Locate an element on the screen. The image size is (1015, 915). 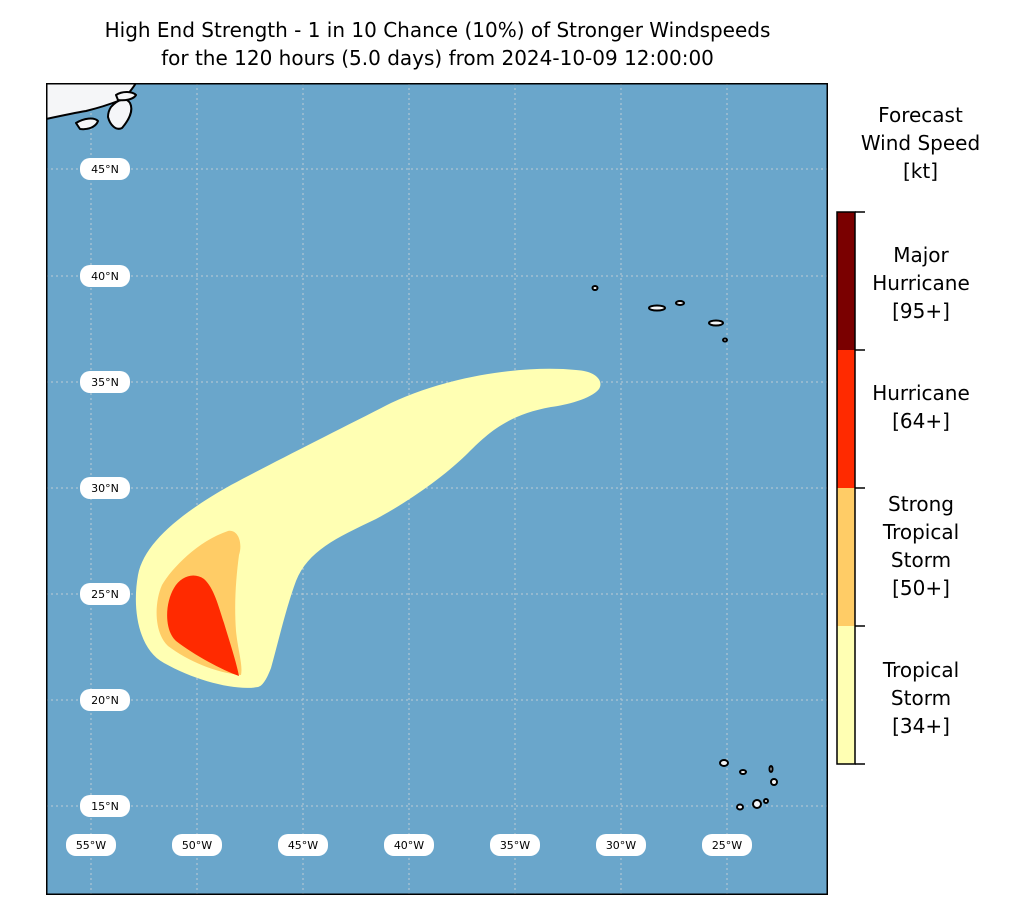
colorbar is located at coordinates (850, 488).